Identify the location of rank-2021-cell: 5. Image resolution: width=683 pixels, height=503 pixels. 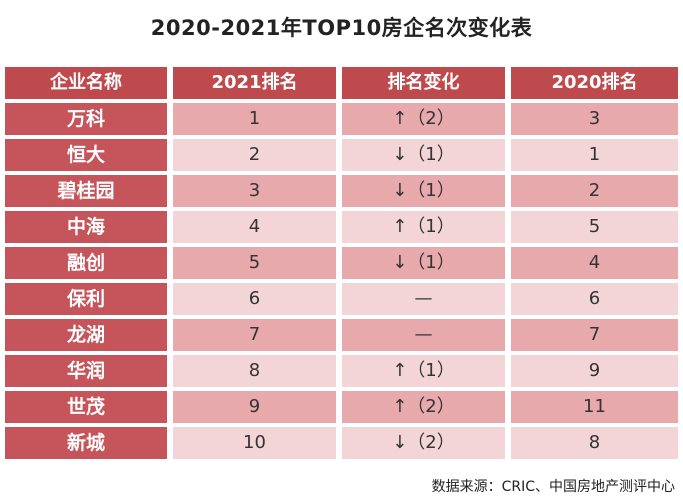
(254, 263).